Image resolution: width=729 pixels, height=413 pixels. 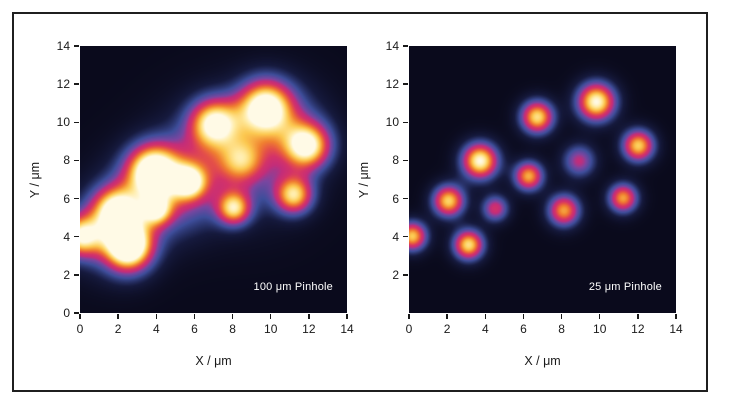 I want to click on y-tick-label: 0, so click(x=66, y=313).